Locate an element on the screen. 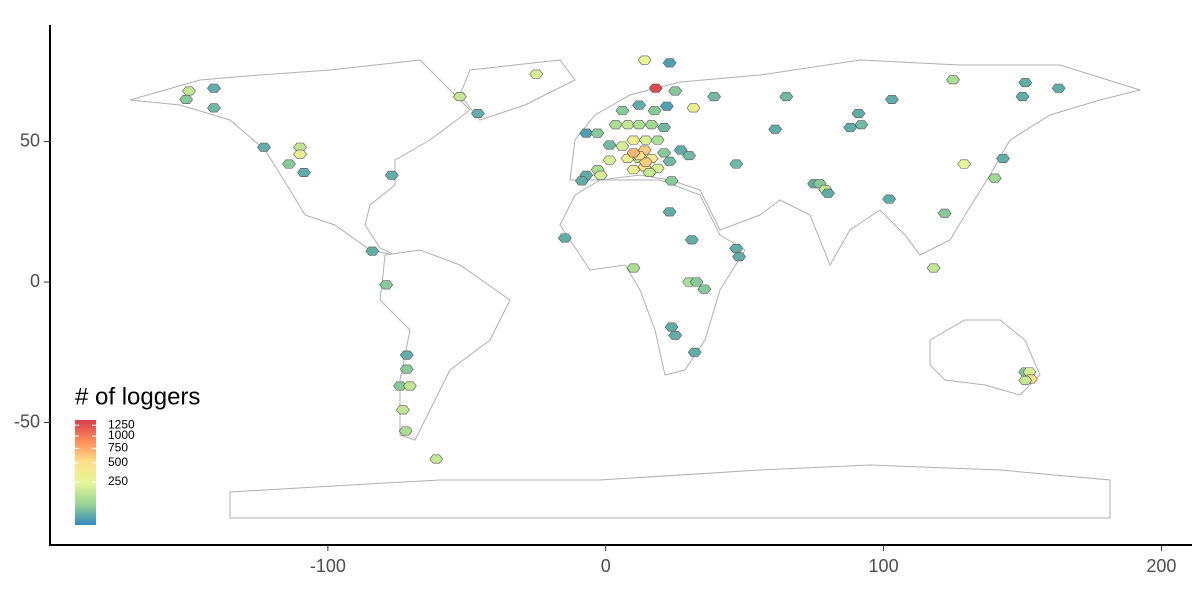 This screenshot has height=600, width=1200. africa is located at coordinates (652, 277).